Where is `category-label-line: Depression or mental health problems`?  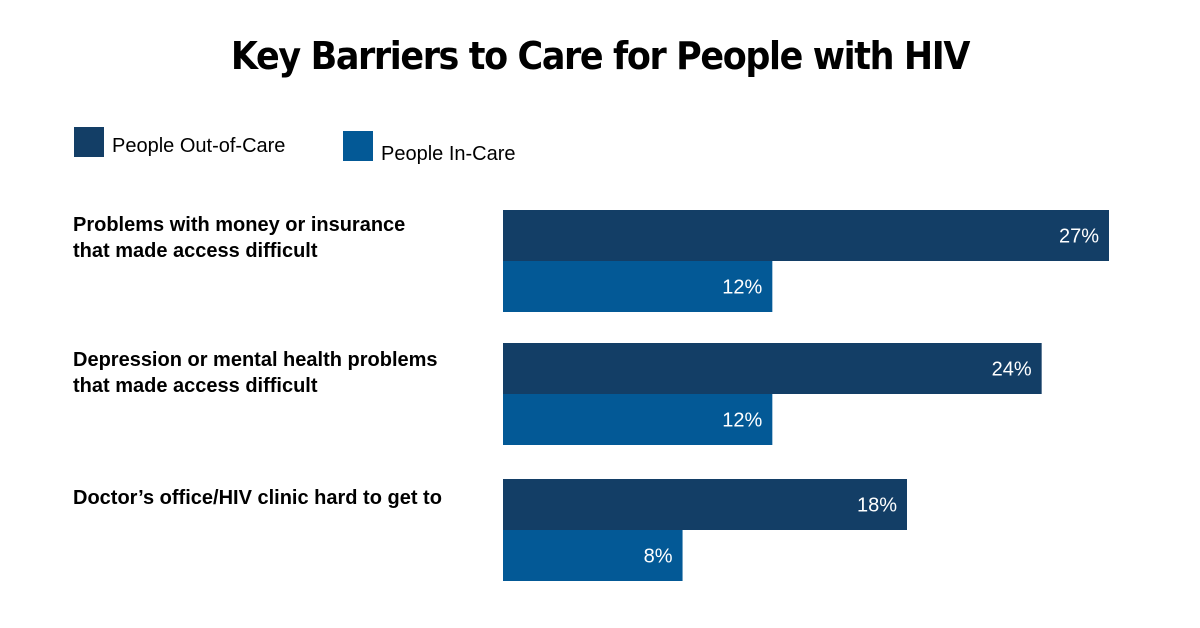 category-label-line: Depression or mental health problems is located at coordinates (255, 360).